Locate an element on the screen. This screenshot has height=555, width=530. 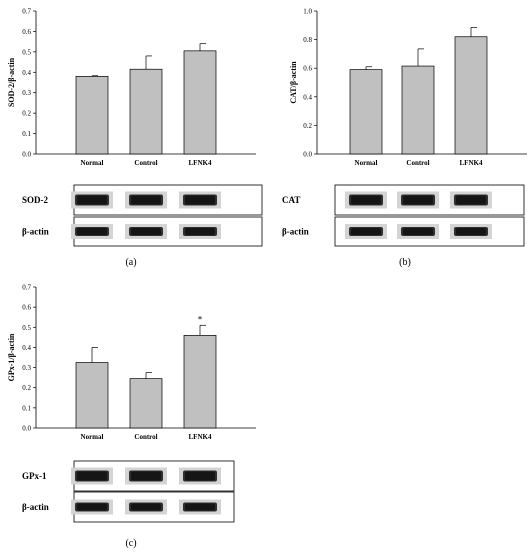
target-blot-label: CAT is located at coordinates (291, 200).